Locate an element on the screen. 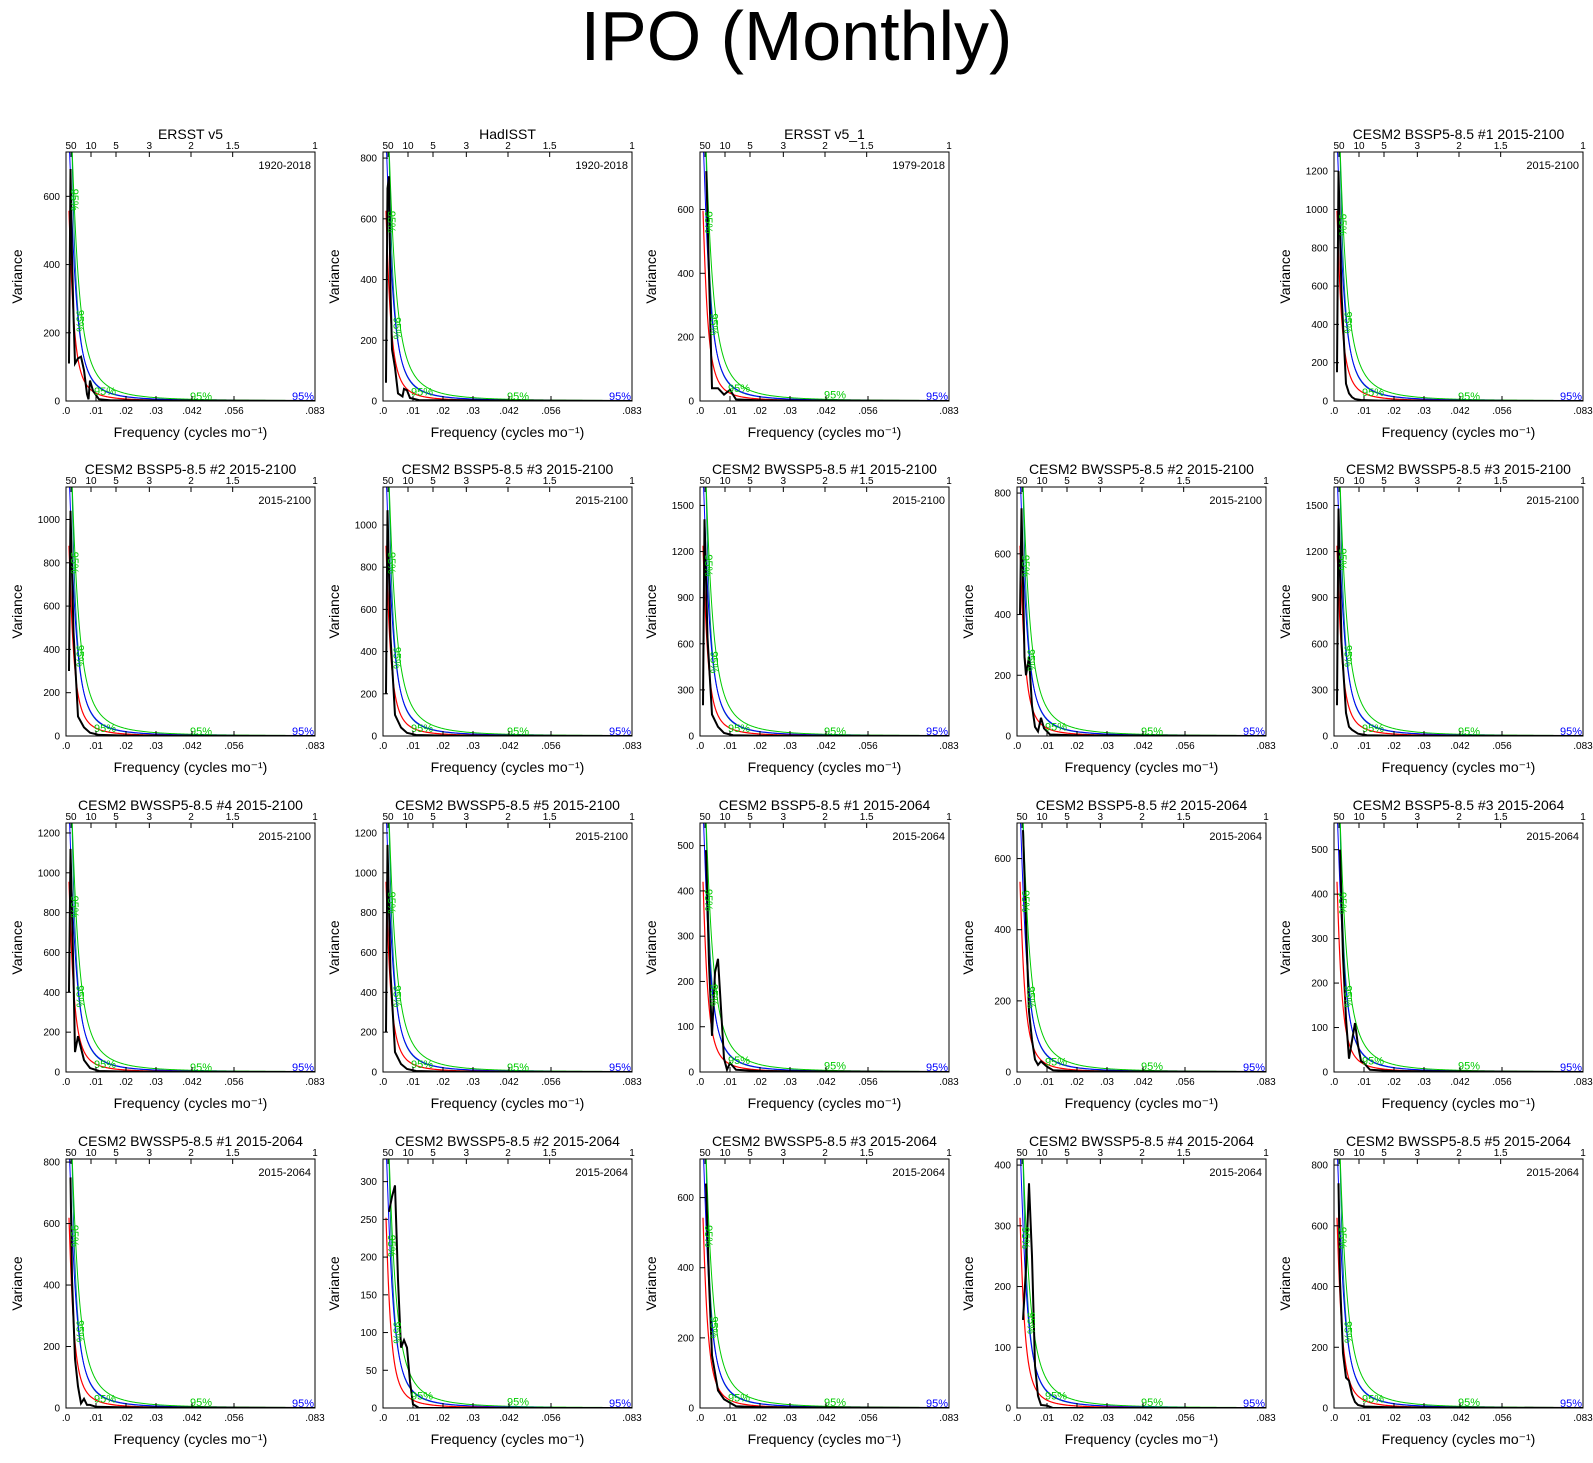 This screenshot has width=1593, height=1463. y-tick-label: 1000 is located at coordinates (366, 525).